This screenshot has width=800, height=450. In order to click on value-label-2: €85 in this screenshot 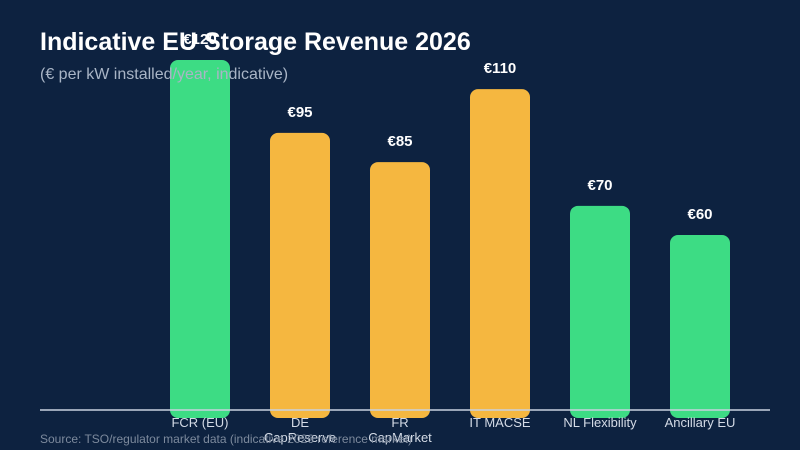, I will do `click(399, 141)`.